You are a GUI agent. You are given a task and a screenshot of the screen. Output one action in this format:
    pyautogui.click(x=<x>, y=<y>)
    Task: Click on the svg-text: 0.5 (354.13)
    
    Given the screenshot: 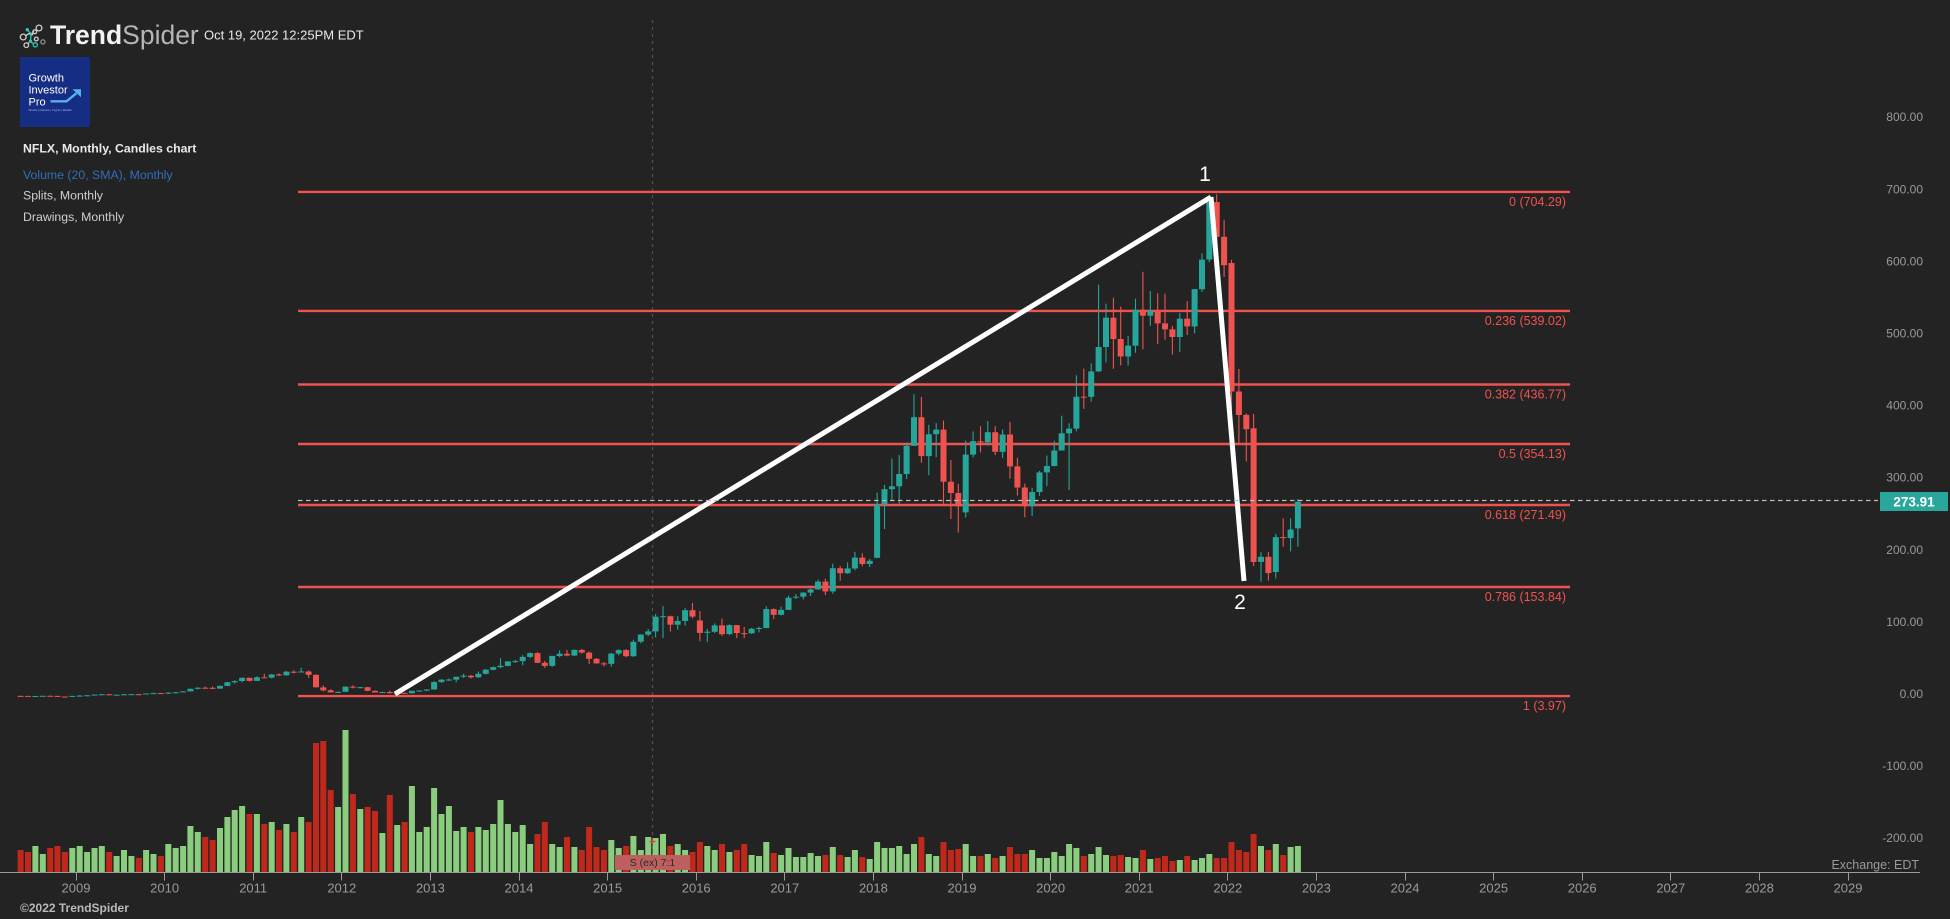 What is the action you would take?
    pyautogui.click(x=1532, y=454)
    